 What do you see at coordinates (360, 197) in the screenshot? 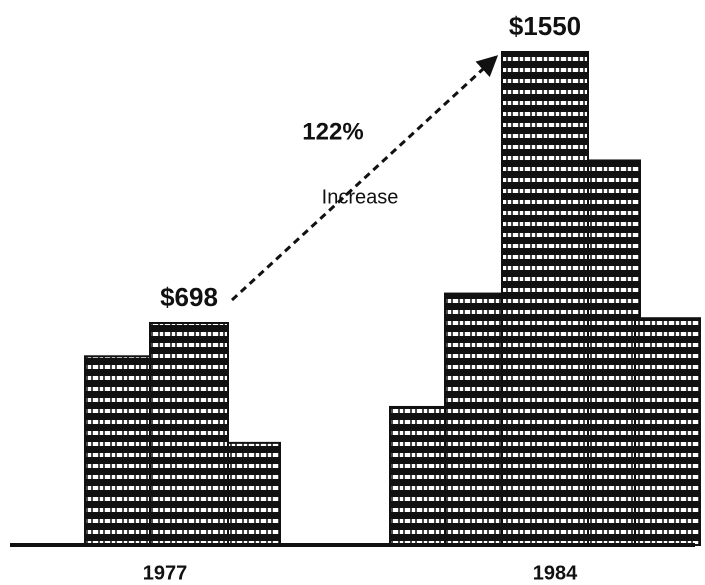
I see `annotation: Increase` at bounding box center [360, 197].